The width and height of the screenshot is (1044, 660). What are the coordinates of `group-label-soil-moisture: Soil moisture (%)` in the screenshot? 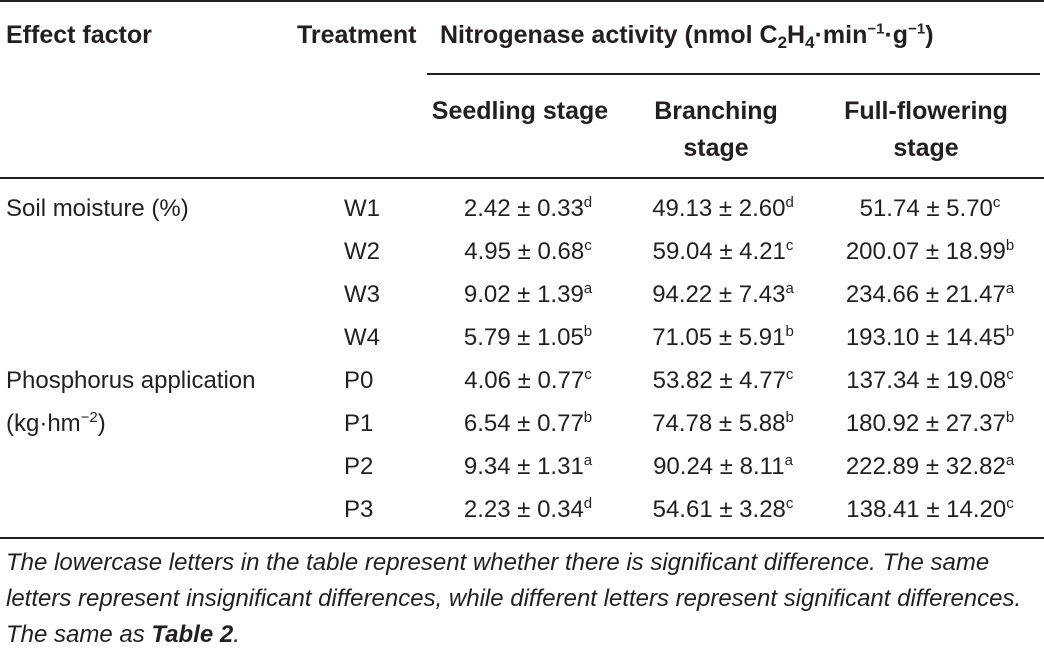 It's located at (97, 208).